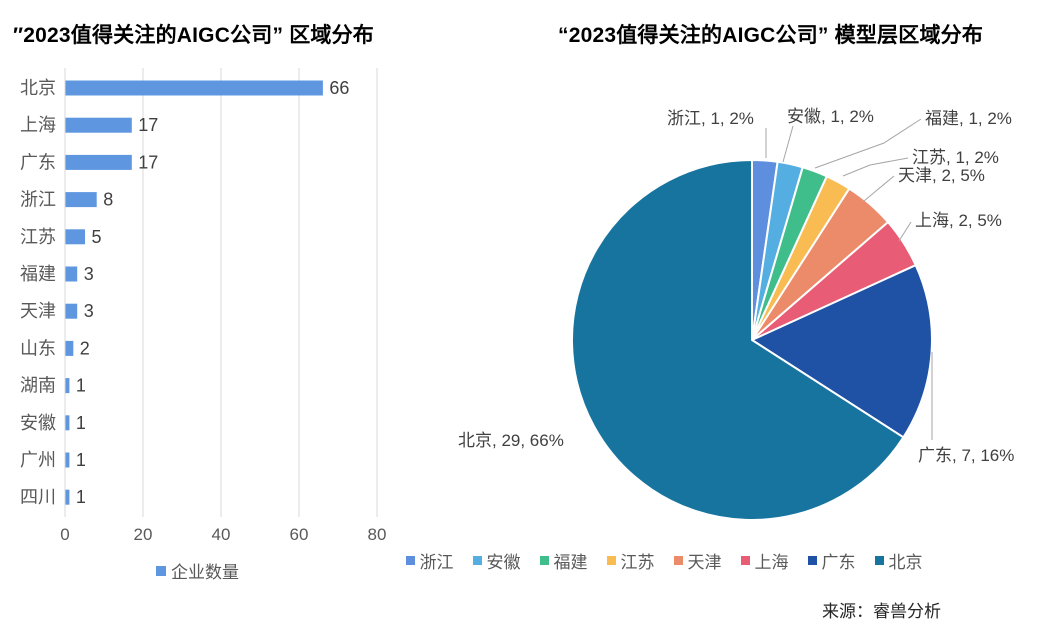 The width and height of the screenshot is (1046, 638). I want to click on legend-item-4: 天津, so click(697, 560).